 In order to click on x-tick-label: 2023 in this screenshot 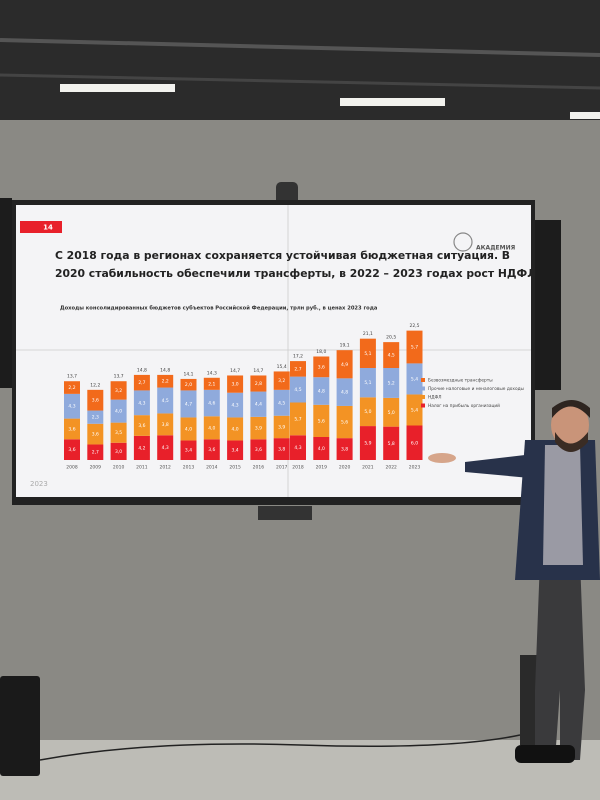, I will do `click(415, 468)`.